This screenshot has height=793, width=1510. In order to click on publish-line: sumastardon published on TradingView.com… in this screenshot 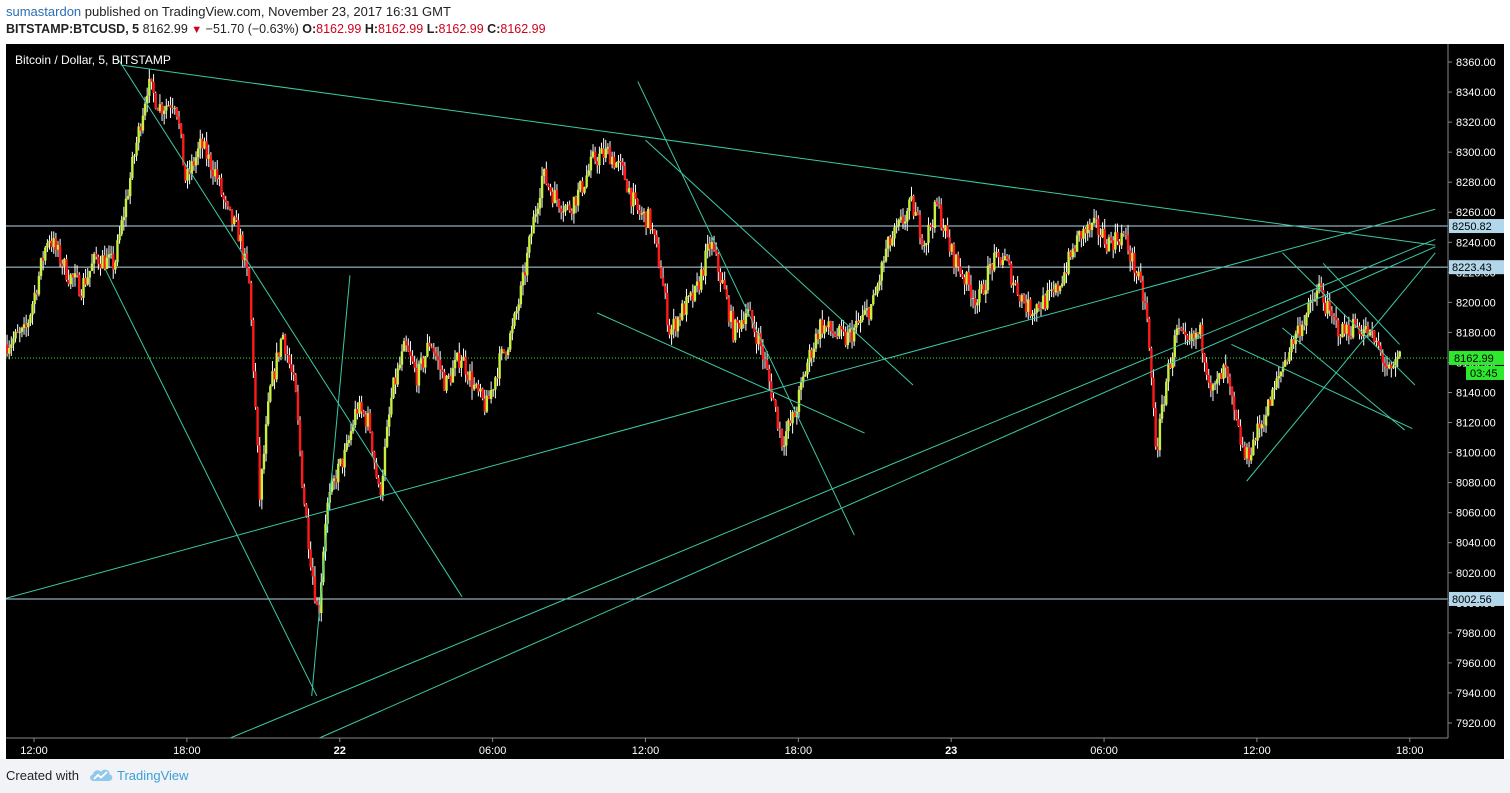, I will do `click(228, 11)`.